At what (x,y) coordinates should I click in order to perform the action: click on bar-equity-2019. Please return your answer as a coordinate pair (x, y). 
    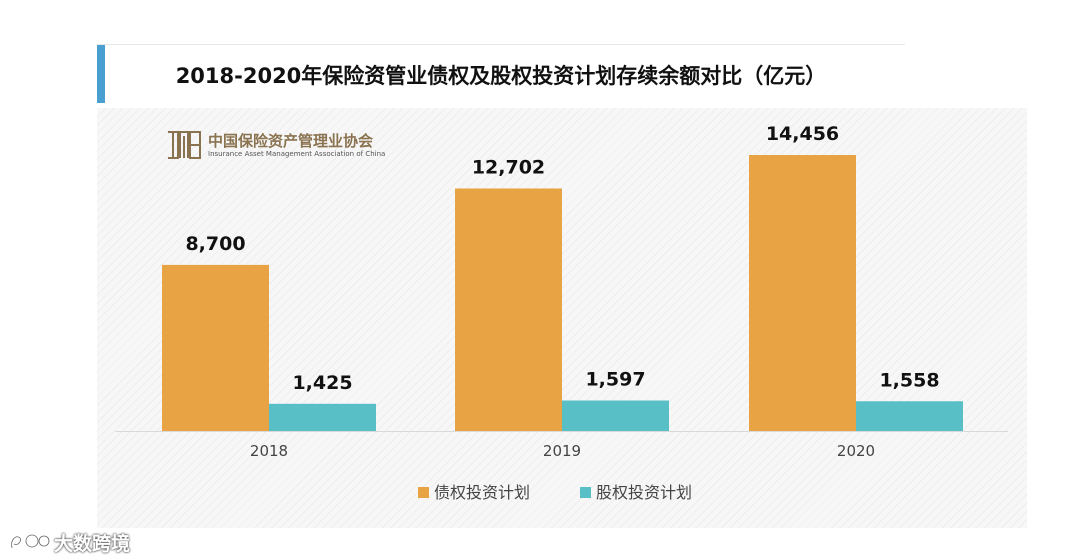
    Looking at the image, I should click on (615, 415).